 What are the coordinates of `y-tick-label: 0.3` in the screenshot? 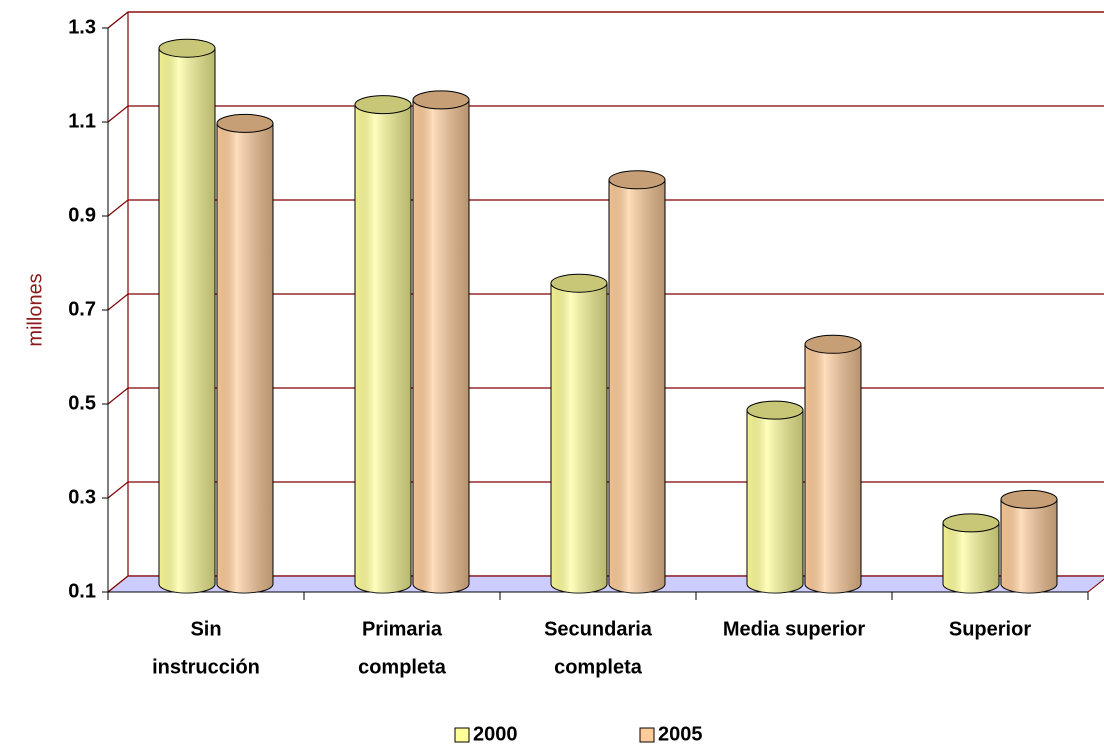 It's located at (82, 497).